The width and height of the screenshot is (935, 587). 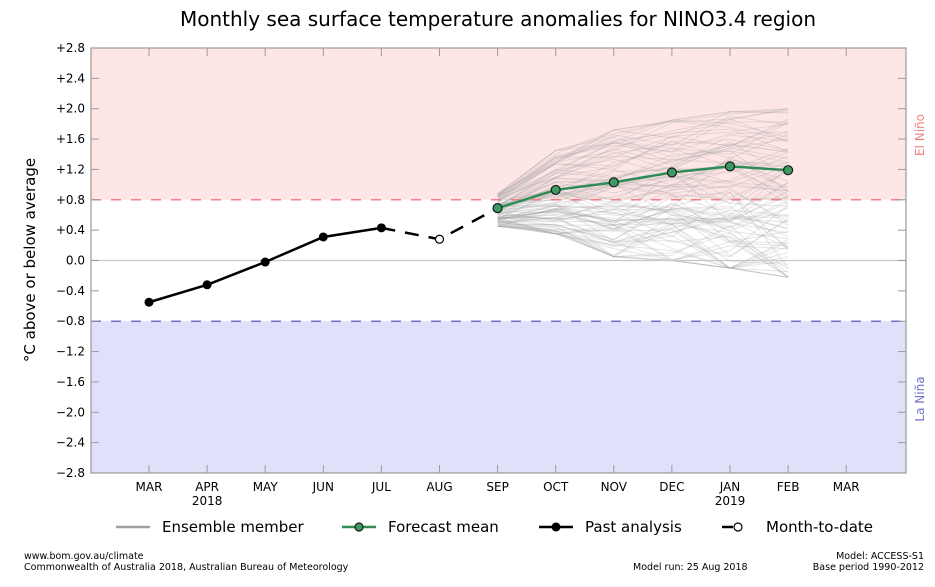 What do you see at coordinates (207, 501) in the screenshot?
I see `x-year-label: 2018` at bounding box center [207, 501].